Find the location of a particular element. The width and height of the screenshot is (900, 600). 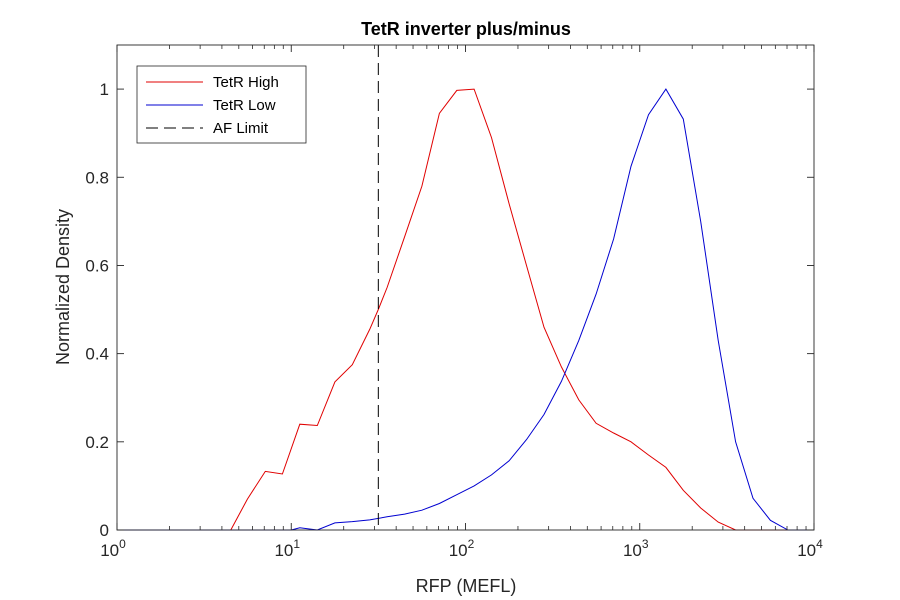

legend-label-tetr-high: TetR High is located at coordinates (246, 82).